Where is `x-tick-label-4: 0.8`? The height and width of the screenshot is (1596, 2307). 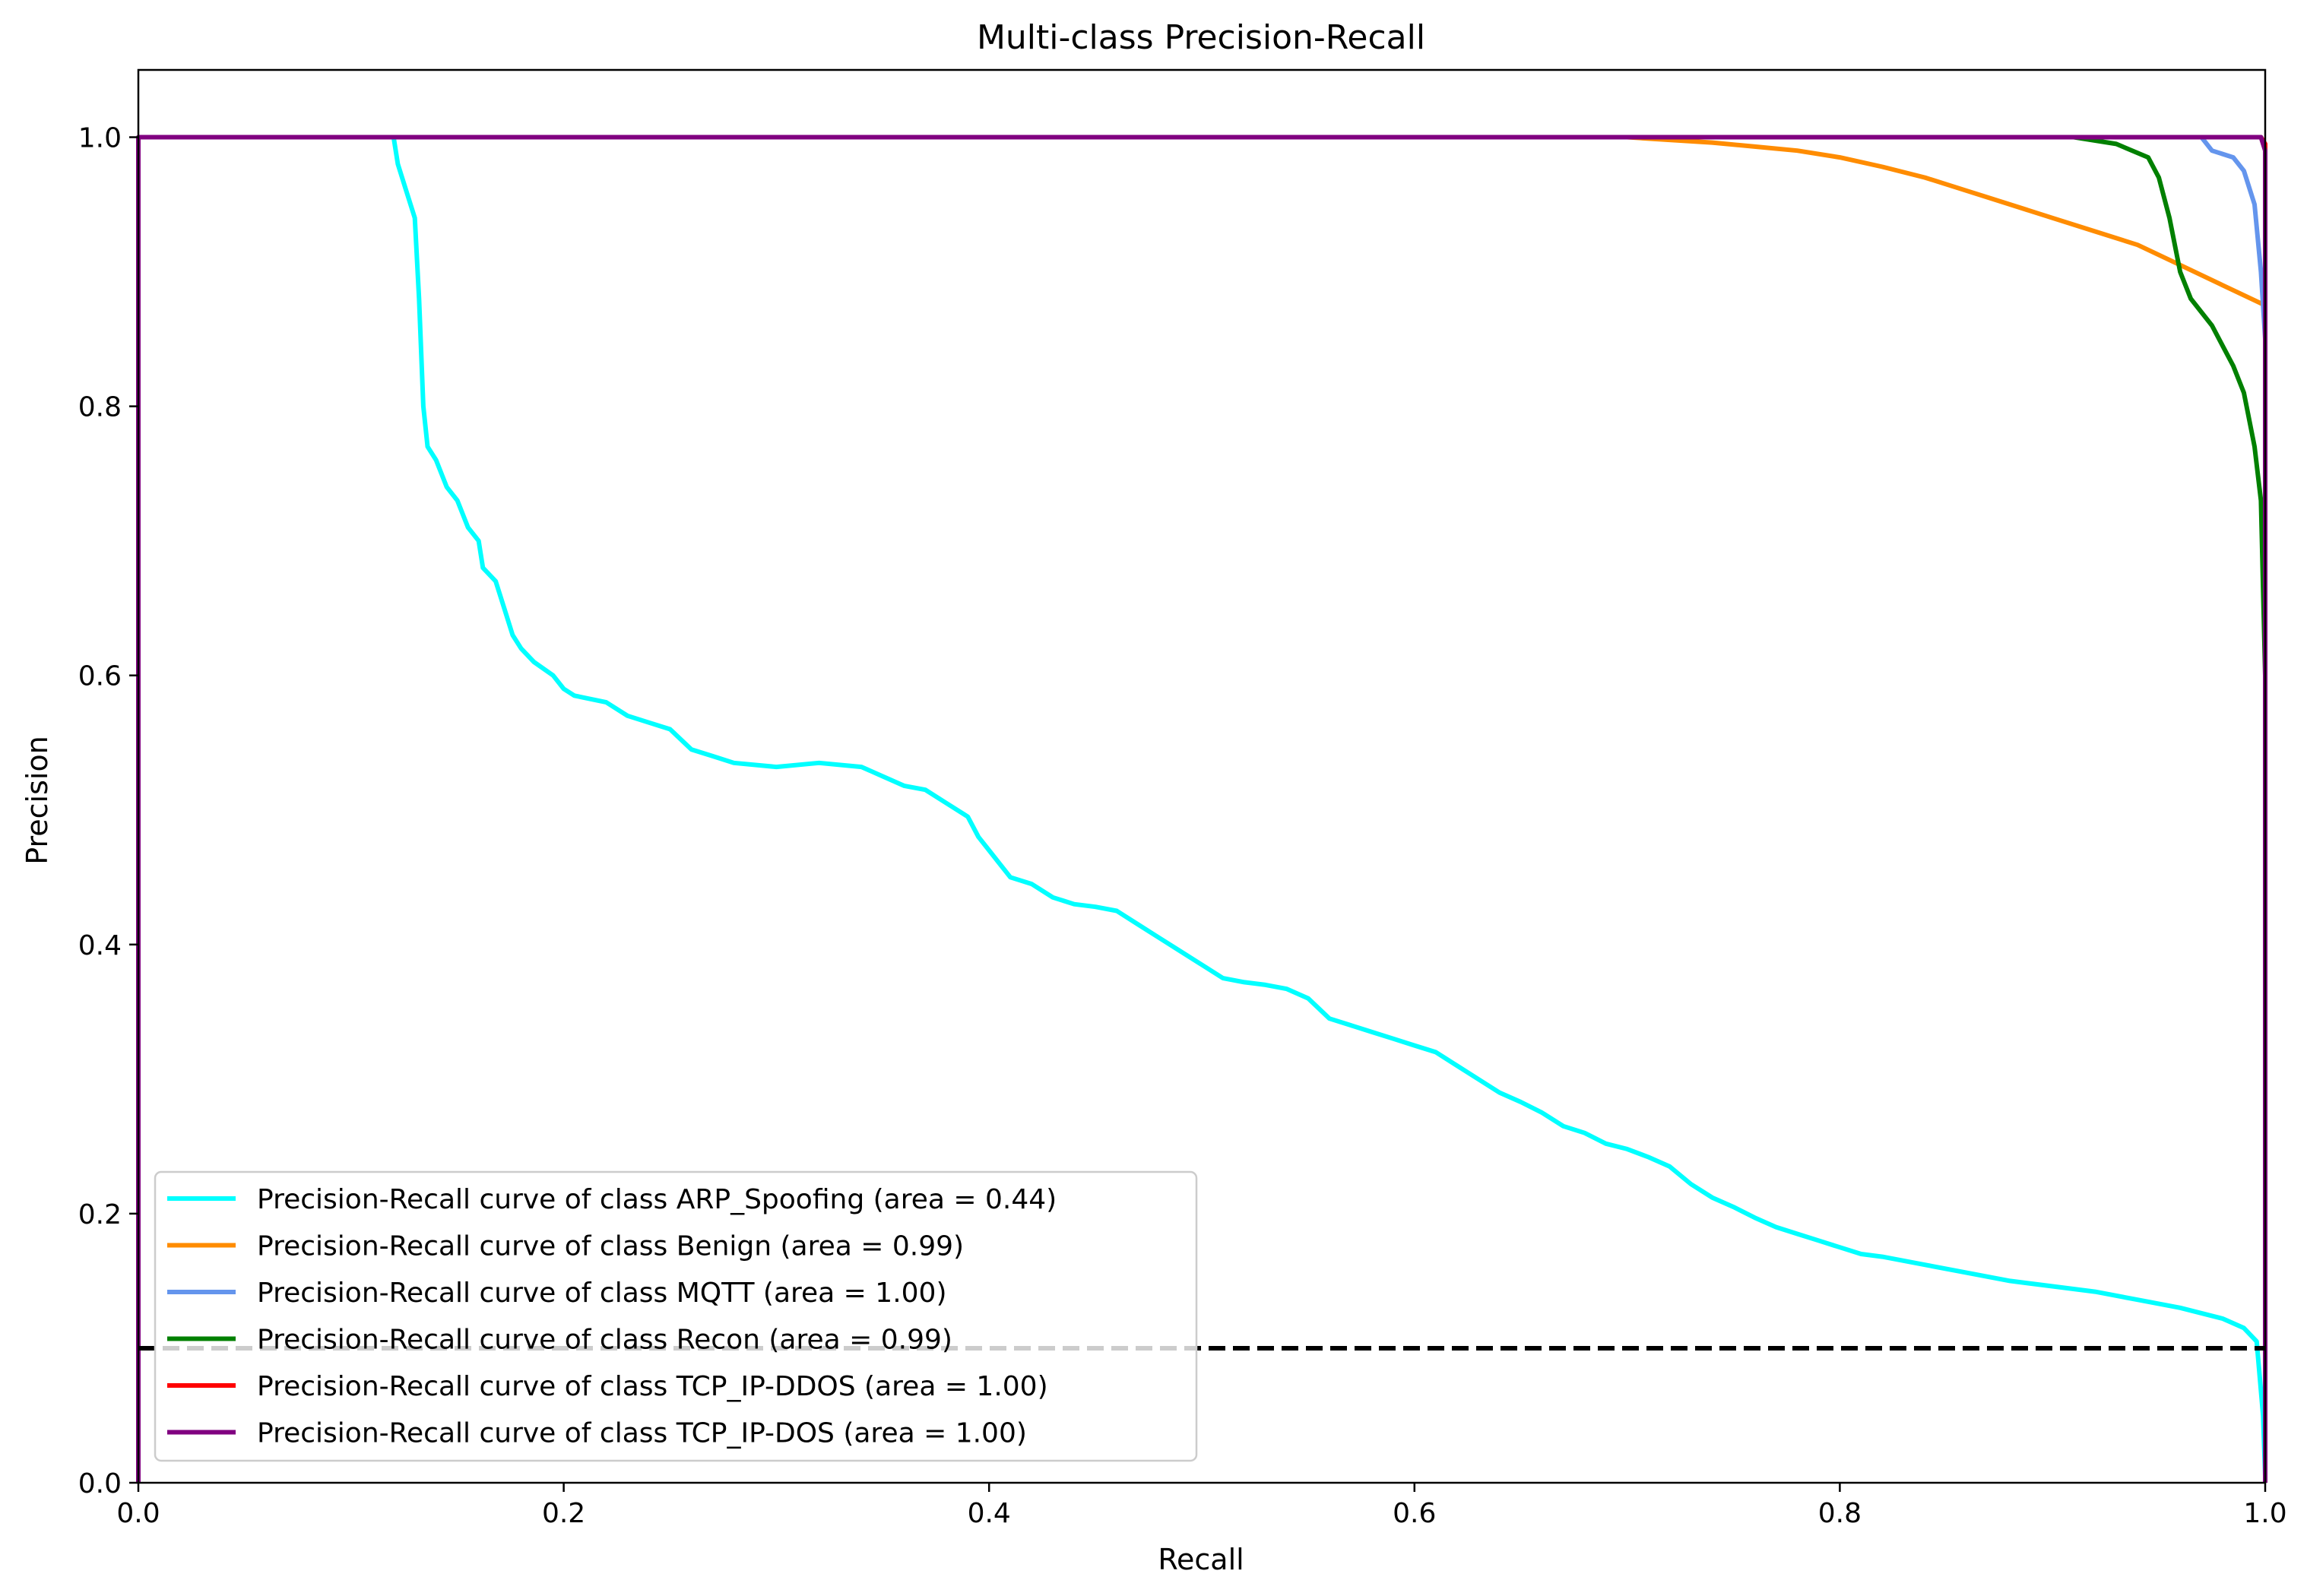 x-tick-label-4: 0.8 is located at coordinates (1840, 1513).